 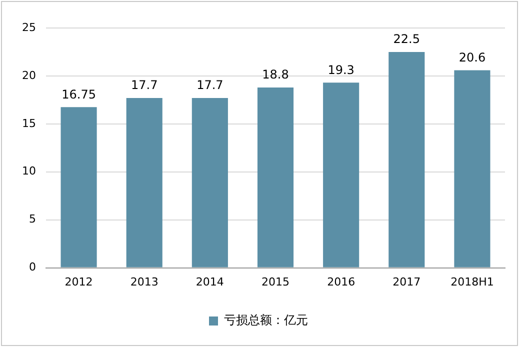 What do you see at coordinates (79, 94) in the screenshot?
I see `data-label: 16.75` at bounding box center [79, 94].